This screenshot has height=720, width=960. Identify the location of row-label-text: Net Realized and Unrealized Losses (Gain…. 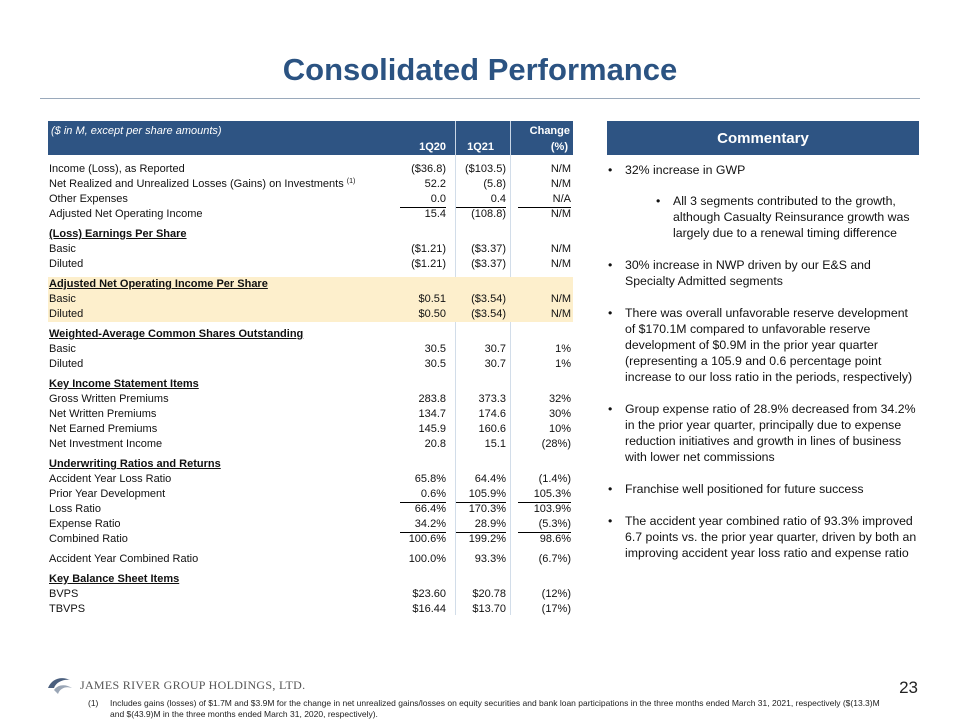
(196, 184).